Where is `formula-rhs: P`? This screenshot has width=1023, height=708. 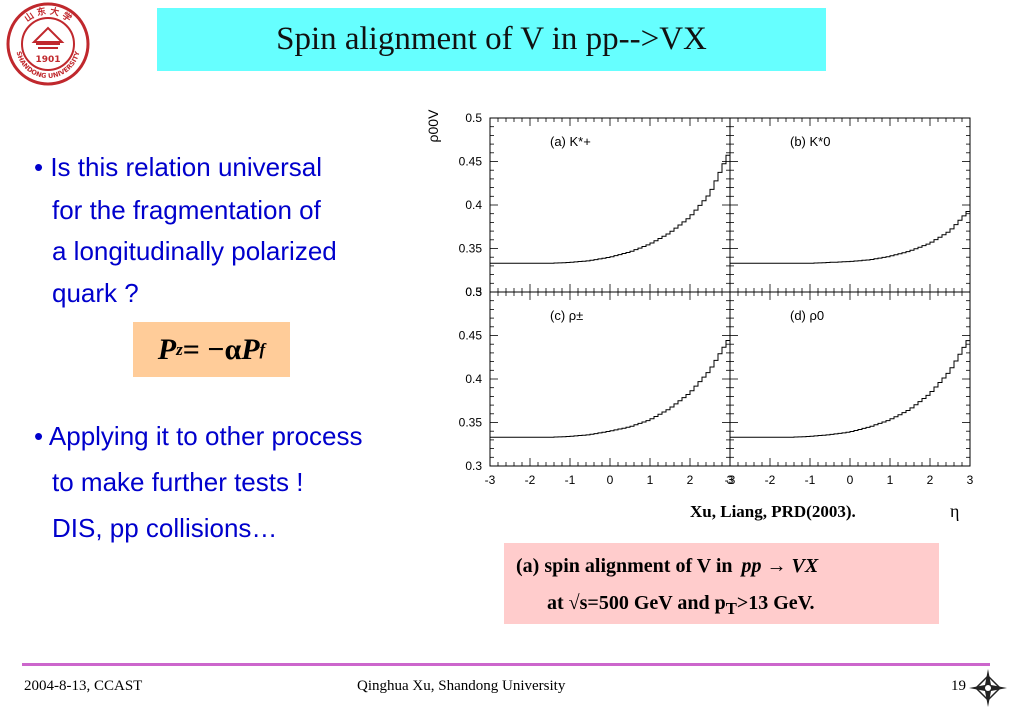
formula-rhs: P is located at coordinates (250, 349).